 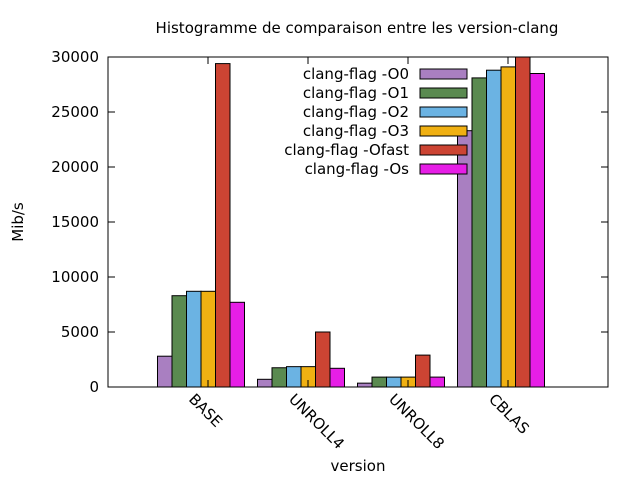 I want to click on y-tick-label: 10000, so click(x=75, y=277).